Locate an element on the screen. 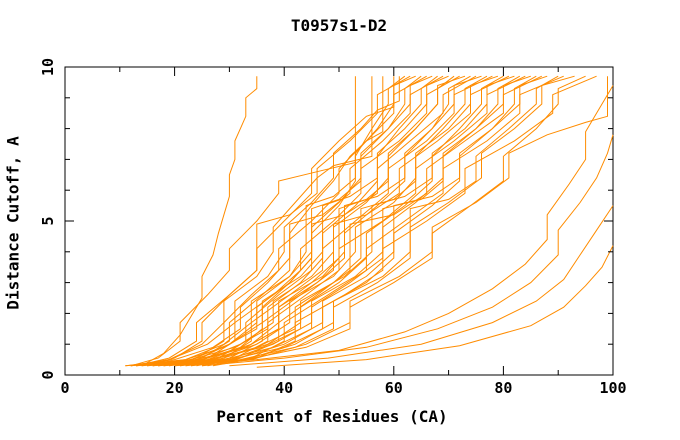 This screenshot has width=680, height=440. x-axis-label: Percent of Residues (CA) is located at coordinates (331, 416).